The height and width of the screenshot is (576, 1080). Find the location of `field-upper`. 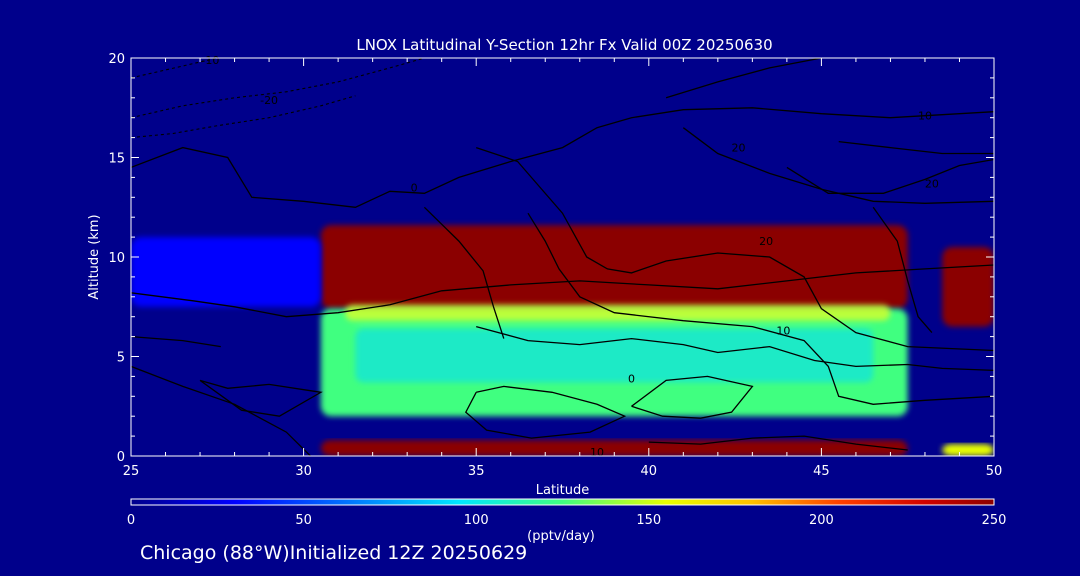

field-upper is located at coordinates (614, 267).